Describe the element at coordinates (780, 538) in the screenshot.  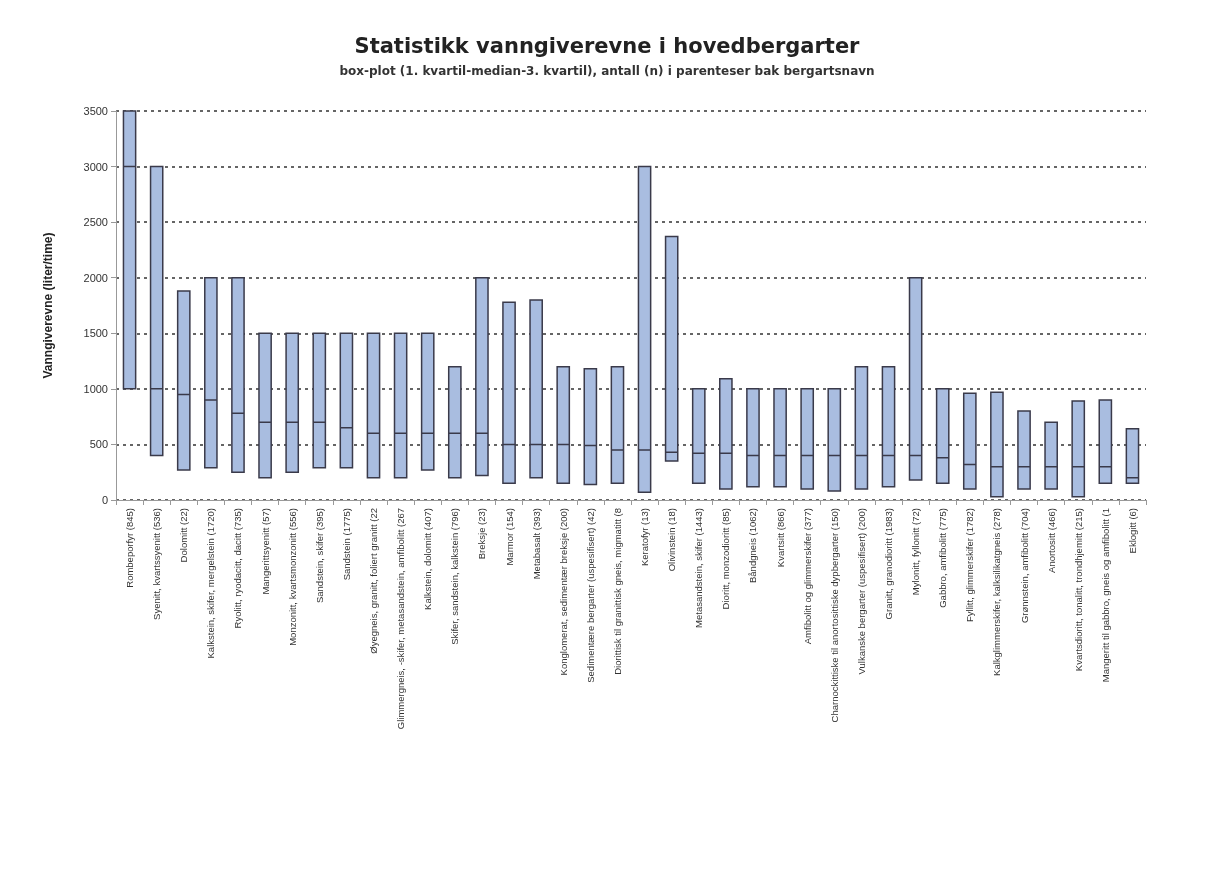
I see `x-tick-label: Kvartsitt (866)` at that location.